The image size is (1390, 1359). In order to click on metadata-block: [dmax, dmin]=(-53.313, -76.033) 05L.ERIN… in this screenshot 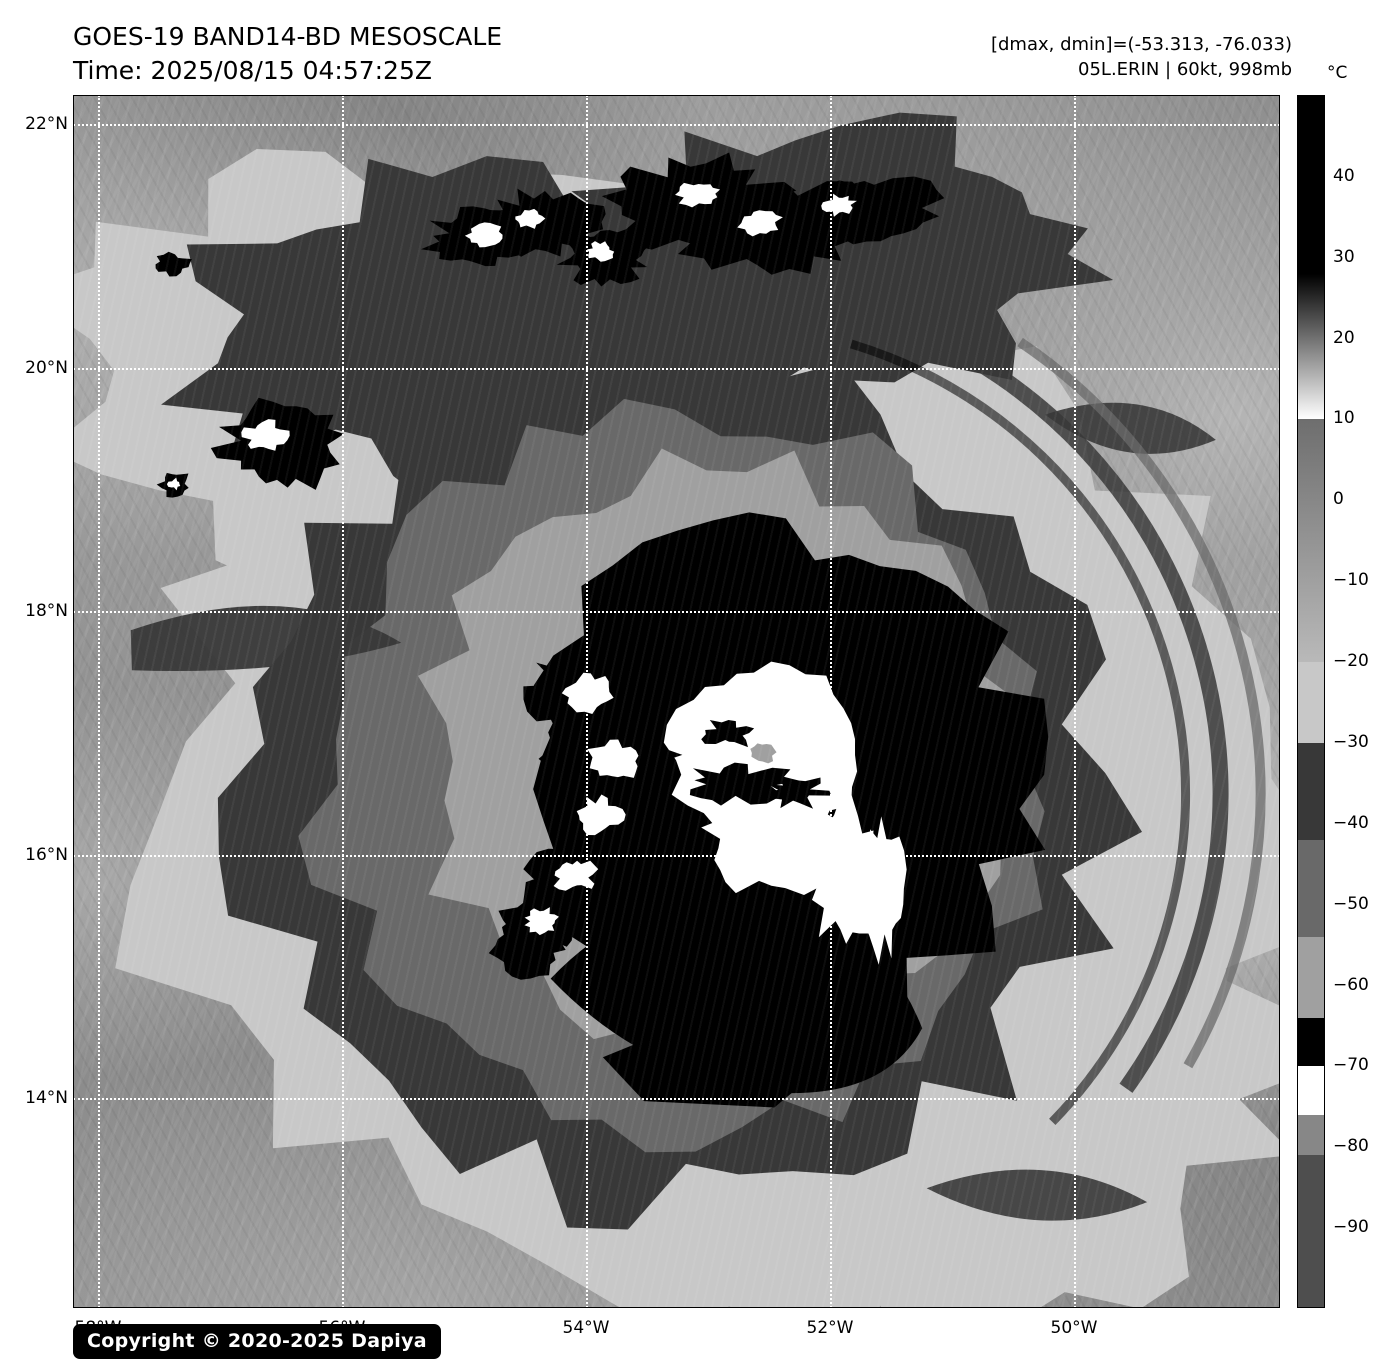, I will do `click(1141, 57)`.